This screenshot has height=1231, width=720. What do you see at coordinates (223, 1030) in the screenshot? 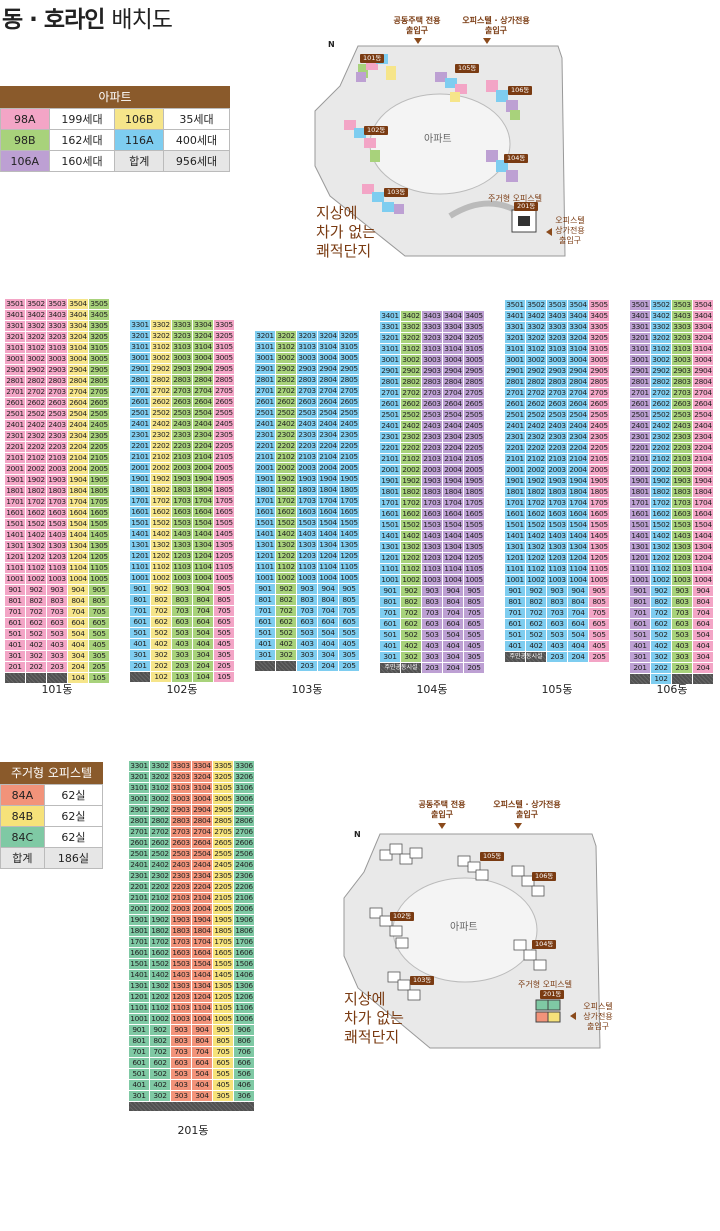
I see `unit-cell: 905` at bounding box center [223, 1030].